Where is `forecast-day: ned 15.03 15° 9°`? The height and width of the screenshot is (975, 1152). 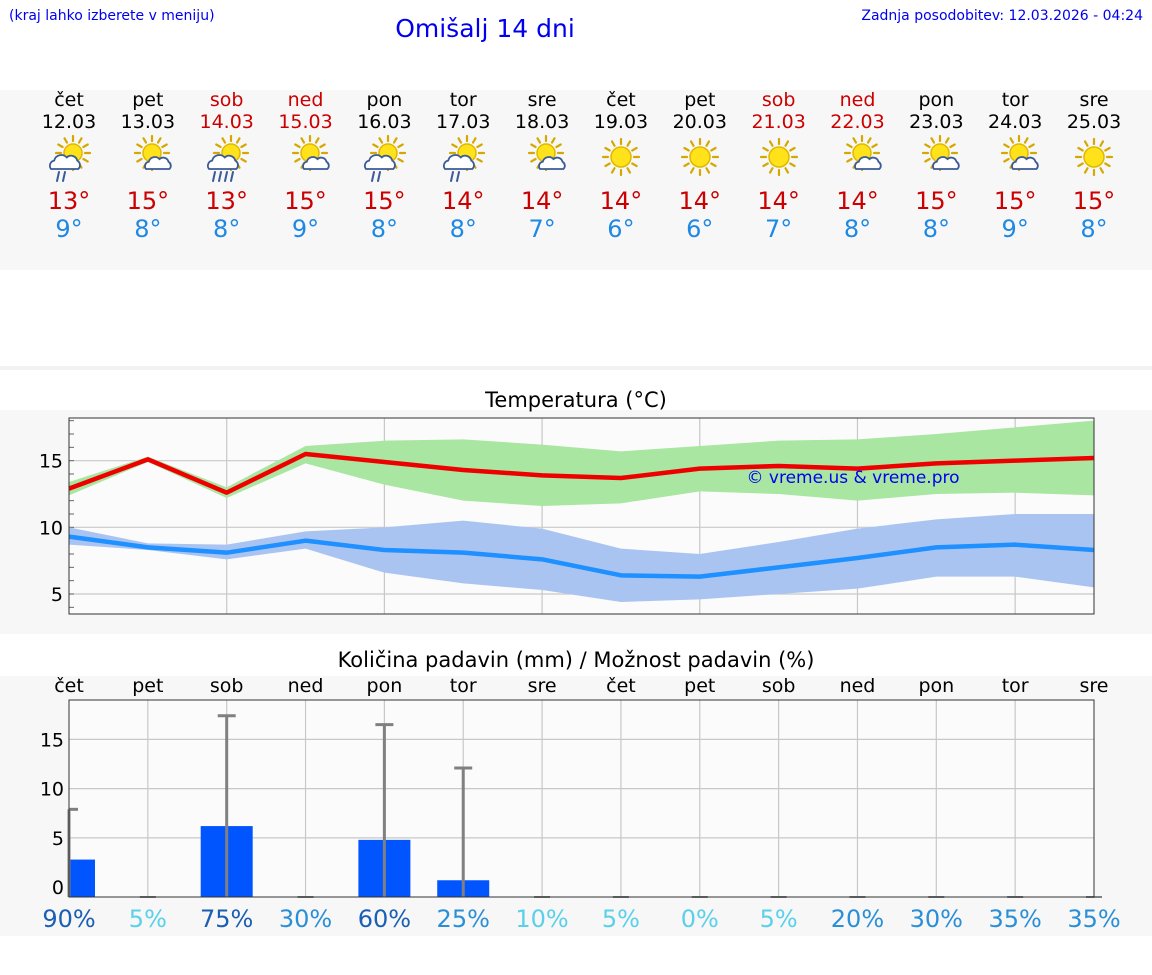
forecast-day: ned 15.03 15° 9° is located at coordinates (306, 166).